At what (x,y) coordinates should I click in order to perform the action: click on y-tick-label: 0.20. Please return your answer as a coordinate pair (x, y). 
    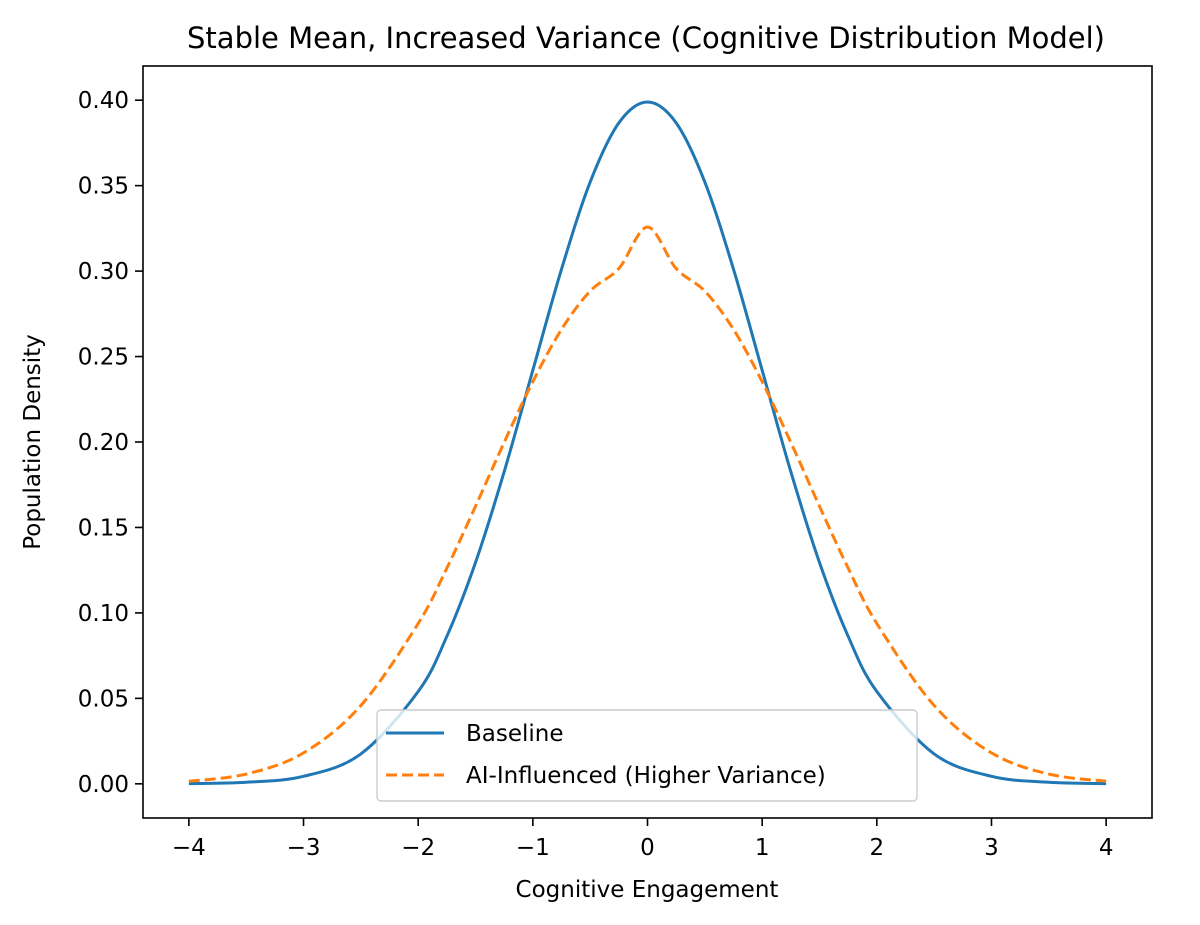
    Looking at the image, I should click on (103, 443).